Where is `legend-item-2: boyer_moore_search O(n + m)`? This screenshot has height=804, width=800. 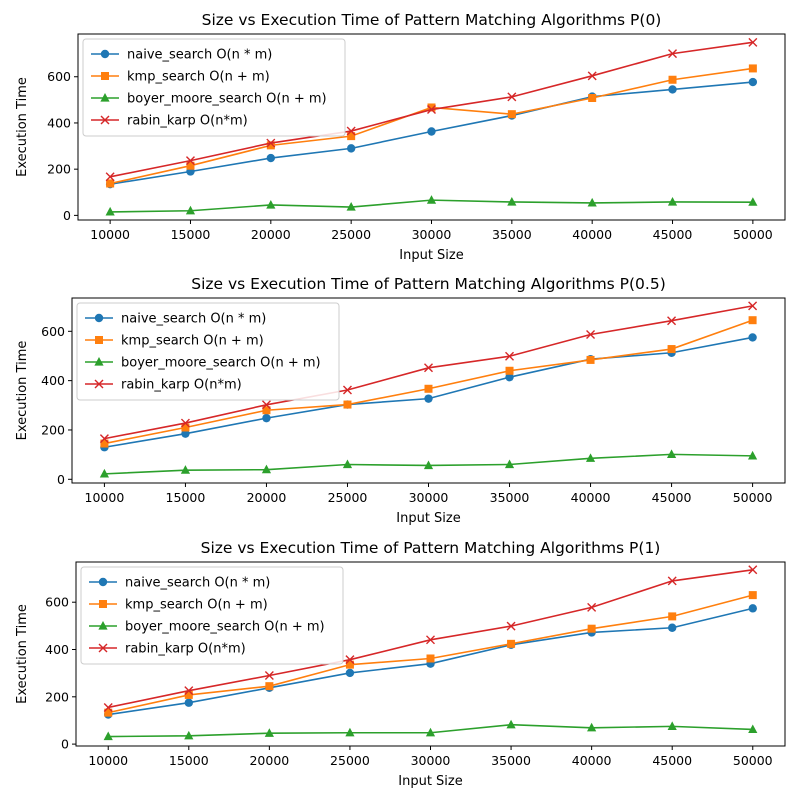 legend-item-2: boyer_moore_search O(n + m) is located at coordinates (203, 363).